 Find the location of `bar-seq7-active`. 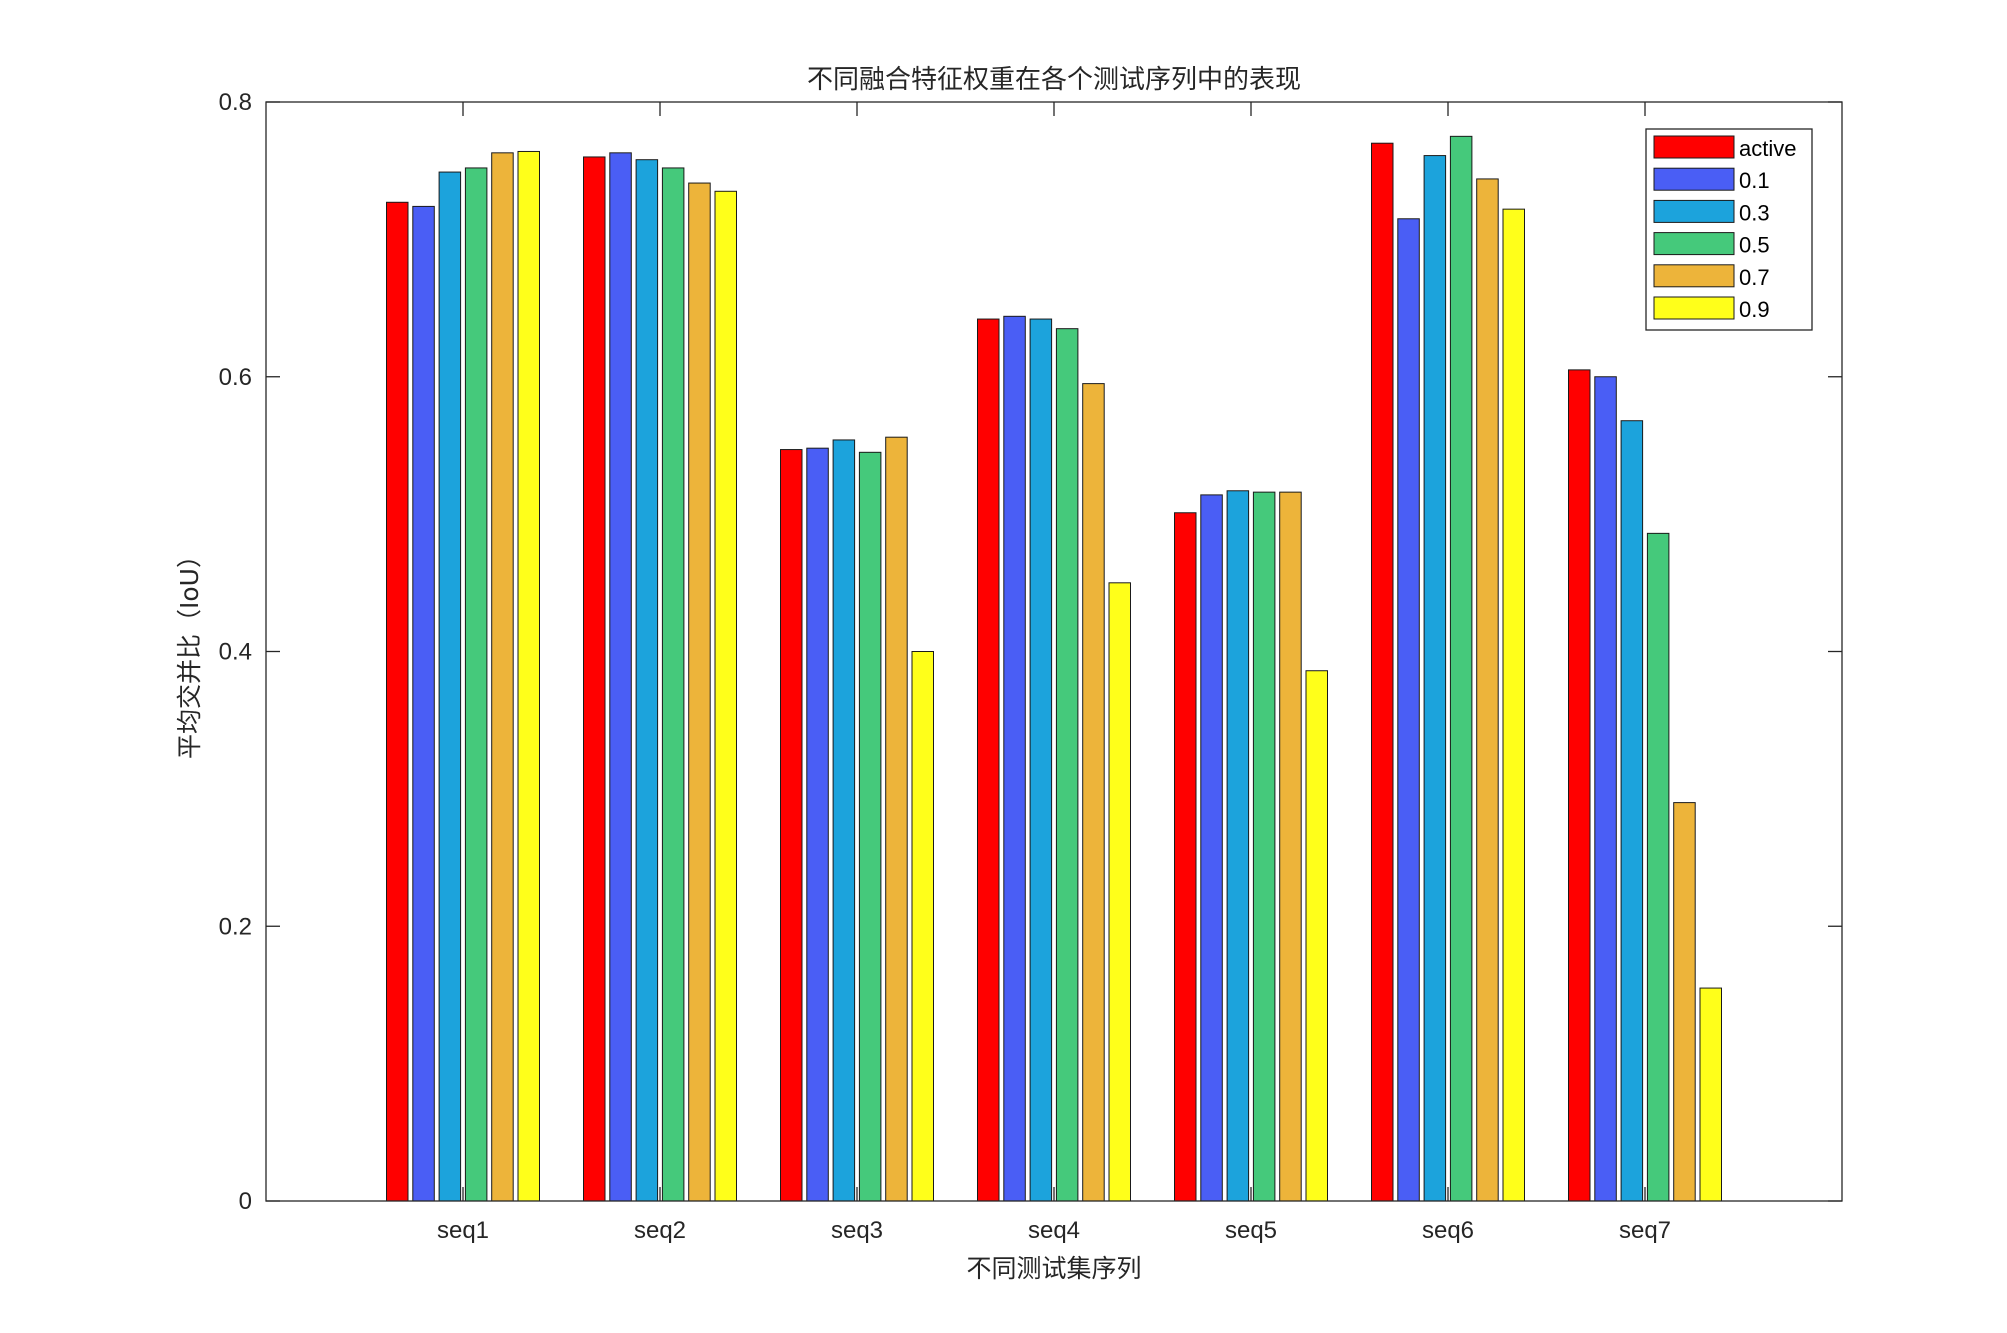

bar-seq7-active is located at coordinates (1579, 785).